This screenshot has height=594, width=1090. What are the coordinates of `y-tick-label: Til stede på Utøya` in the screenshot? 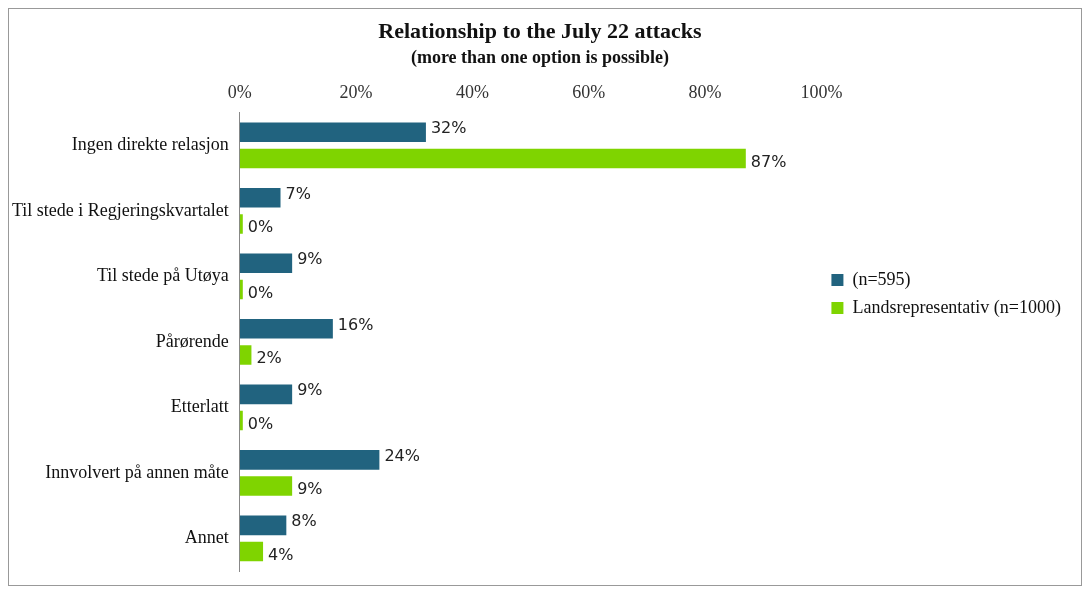 It's located at (162, 275).